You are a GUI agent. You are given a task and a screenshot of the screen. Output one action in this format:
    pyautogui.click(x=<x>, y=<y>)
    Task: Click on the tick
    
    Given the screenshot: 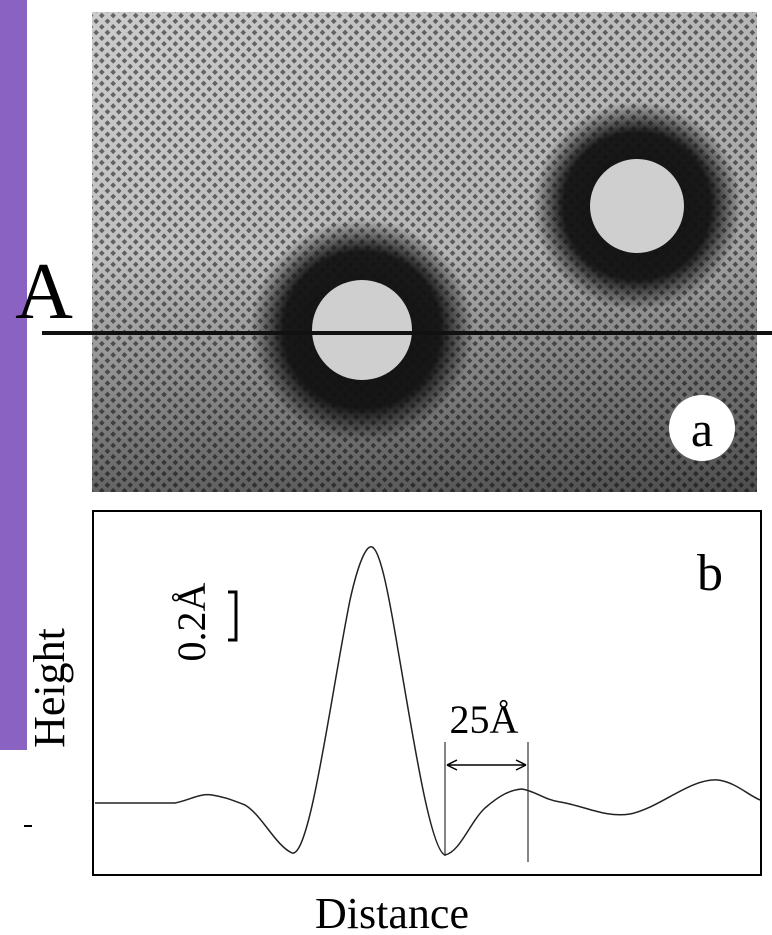 What is the action you would take?
    pyautogui.click(x=28, y=826)
    